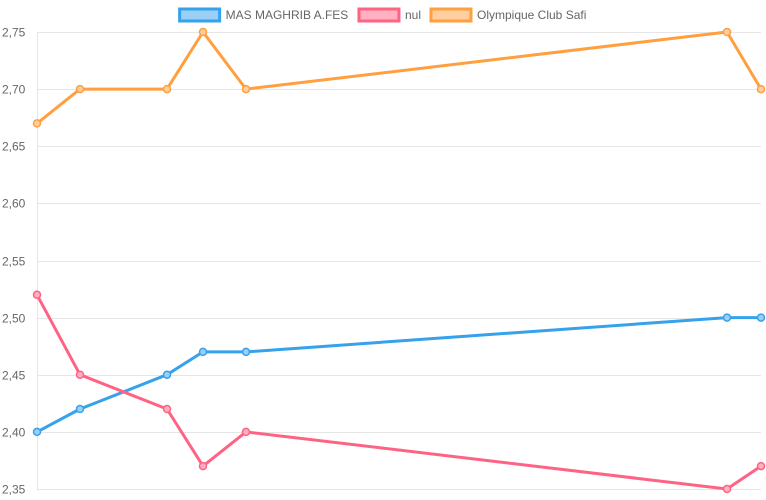 The height and width of the screenshot is (500, 766). I want to click on y-axis: 2,35 2,40 2,45 2,50 2,55 2,60 2,65 2,70 2,75, so click(14, 261).